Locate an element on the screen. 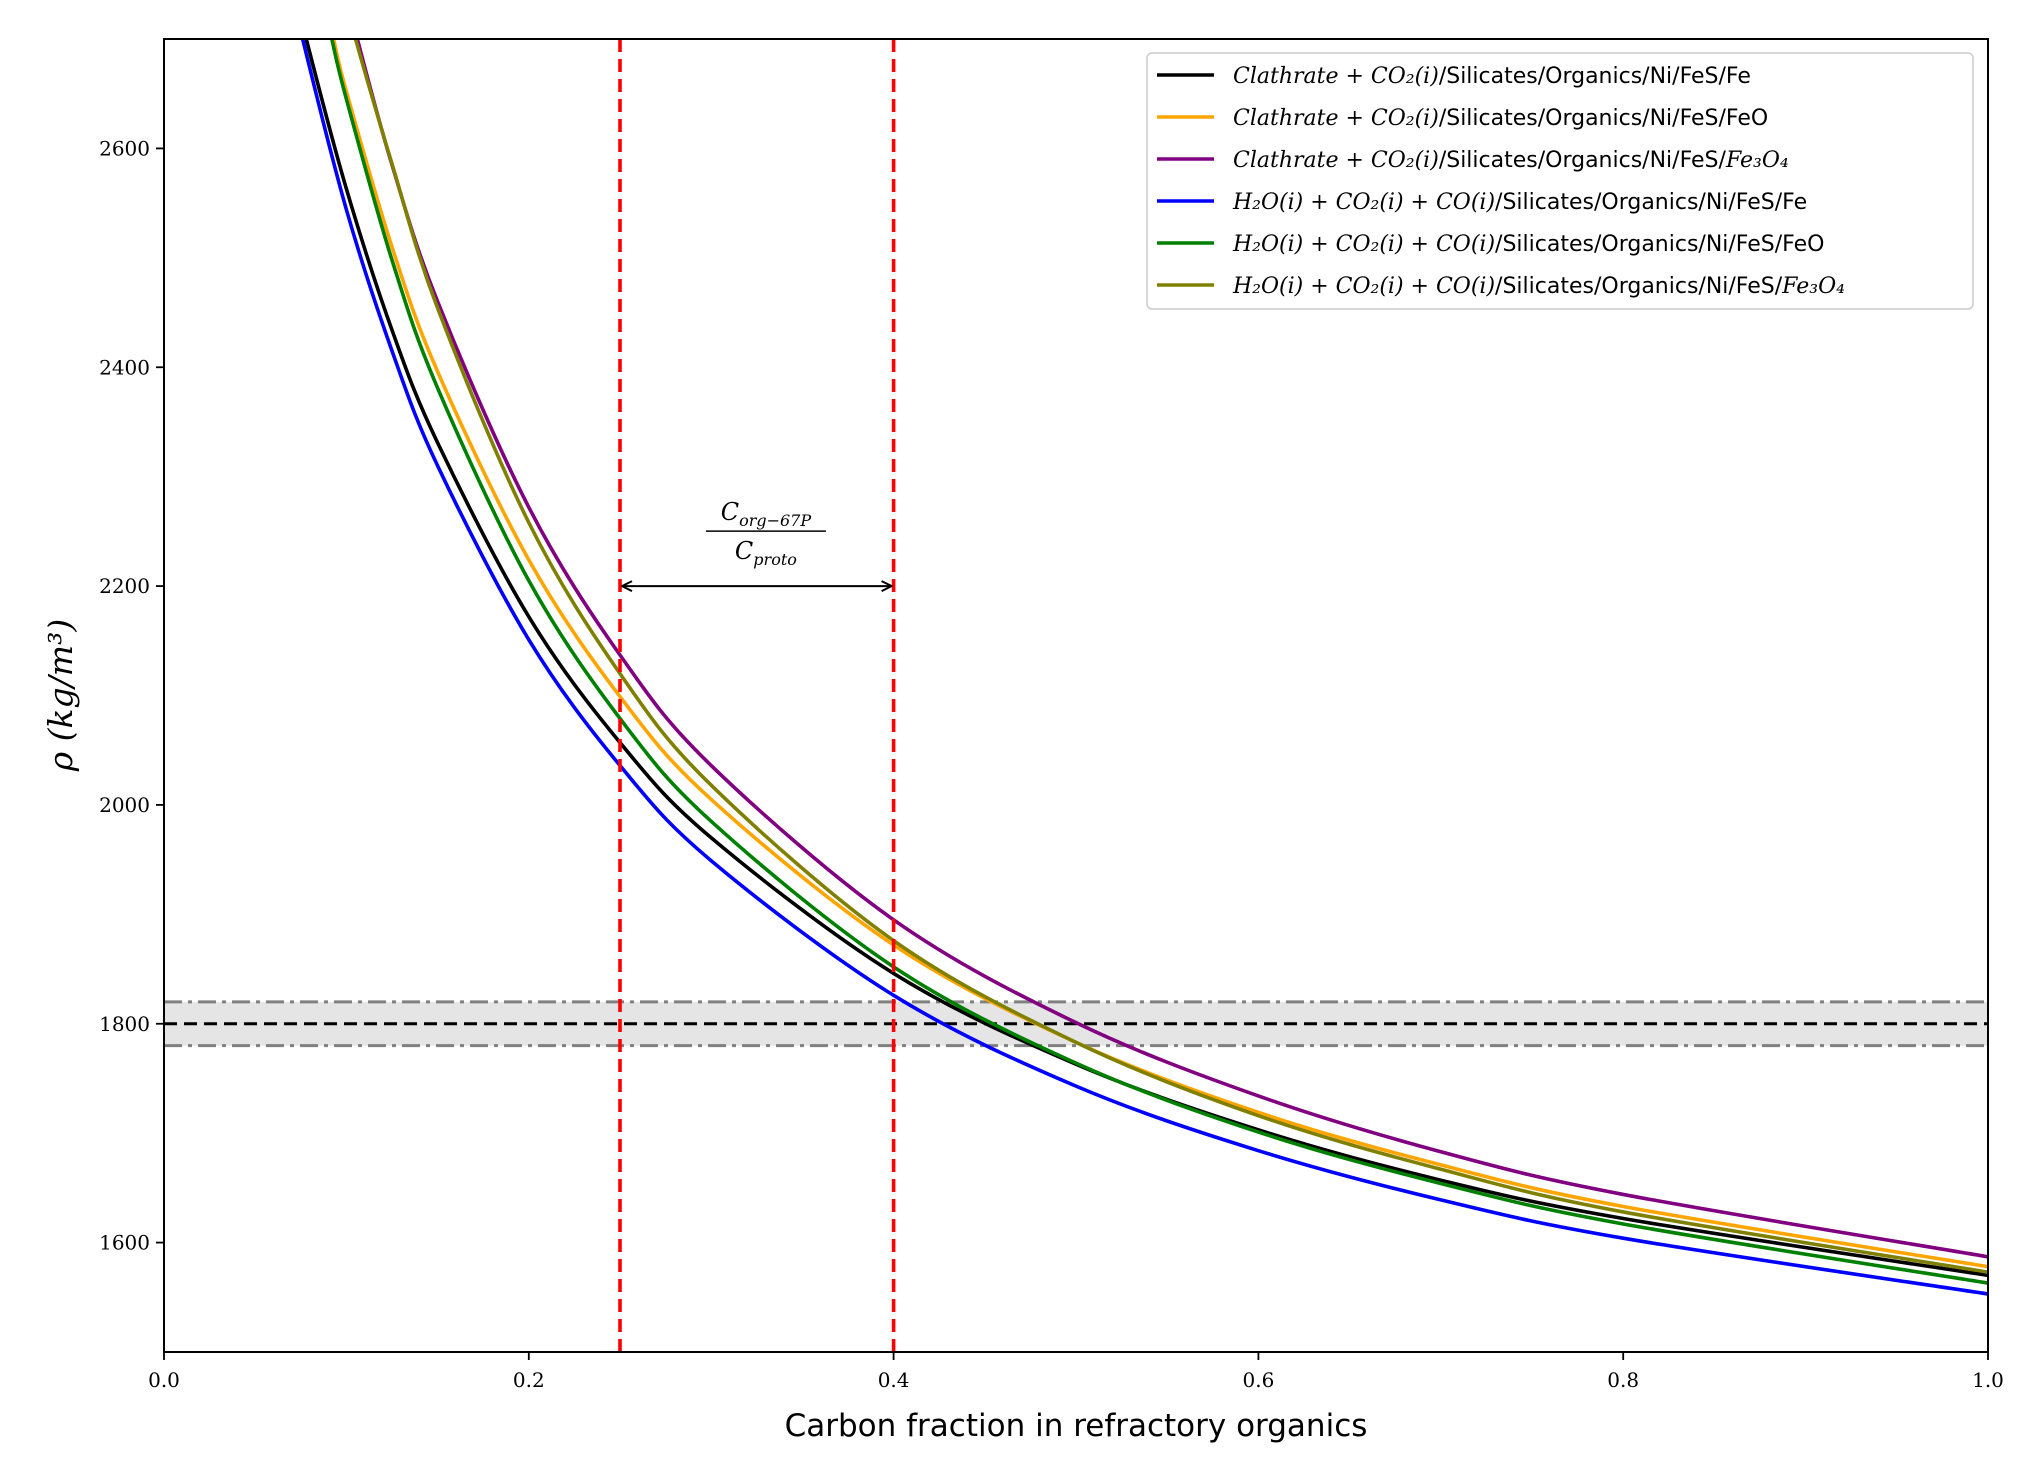 The height and width of the screenshot is (1458, 2020). x-tick-label: 1.0 is located at coordinates (1988, 1380).